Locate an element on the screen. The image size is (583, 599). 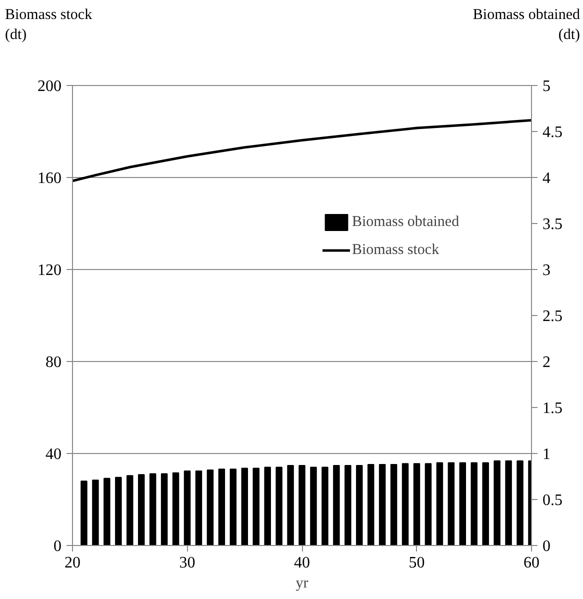
x-axis-title: yr is located at coordinates (302, 584).